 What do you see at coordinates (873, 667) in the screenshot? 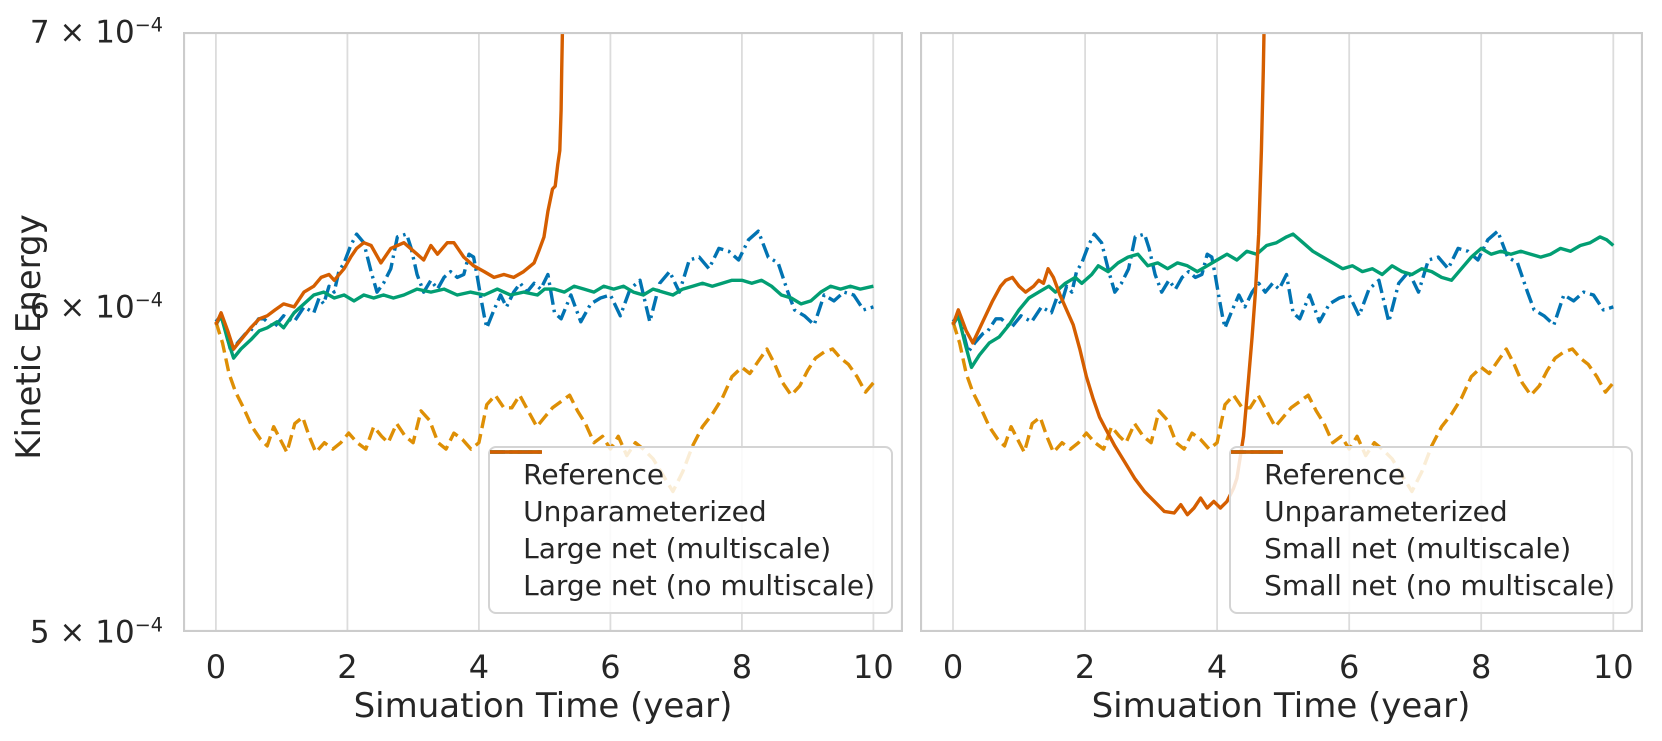
I see `large-net-panel-x-tick-10: 10` at bounding box center [873, 667].